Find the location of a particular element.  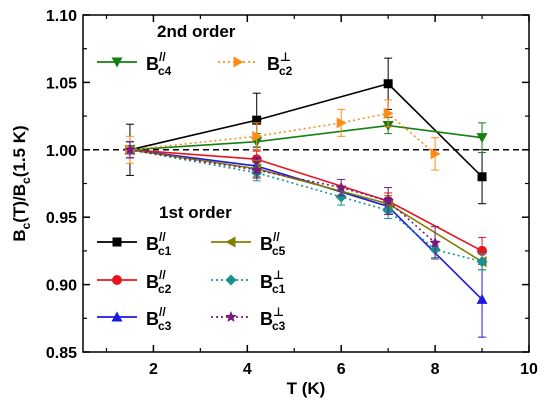

legend-label-c2_perp: B⊥ c2 is located at coordinates (280, 64).